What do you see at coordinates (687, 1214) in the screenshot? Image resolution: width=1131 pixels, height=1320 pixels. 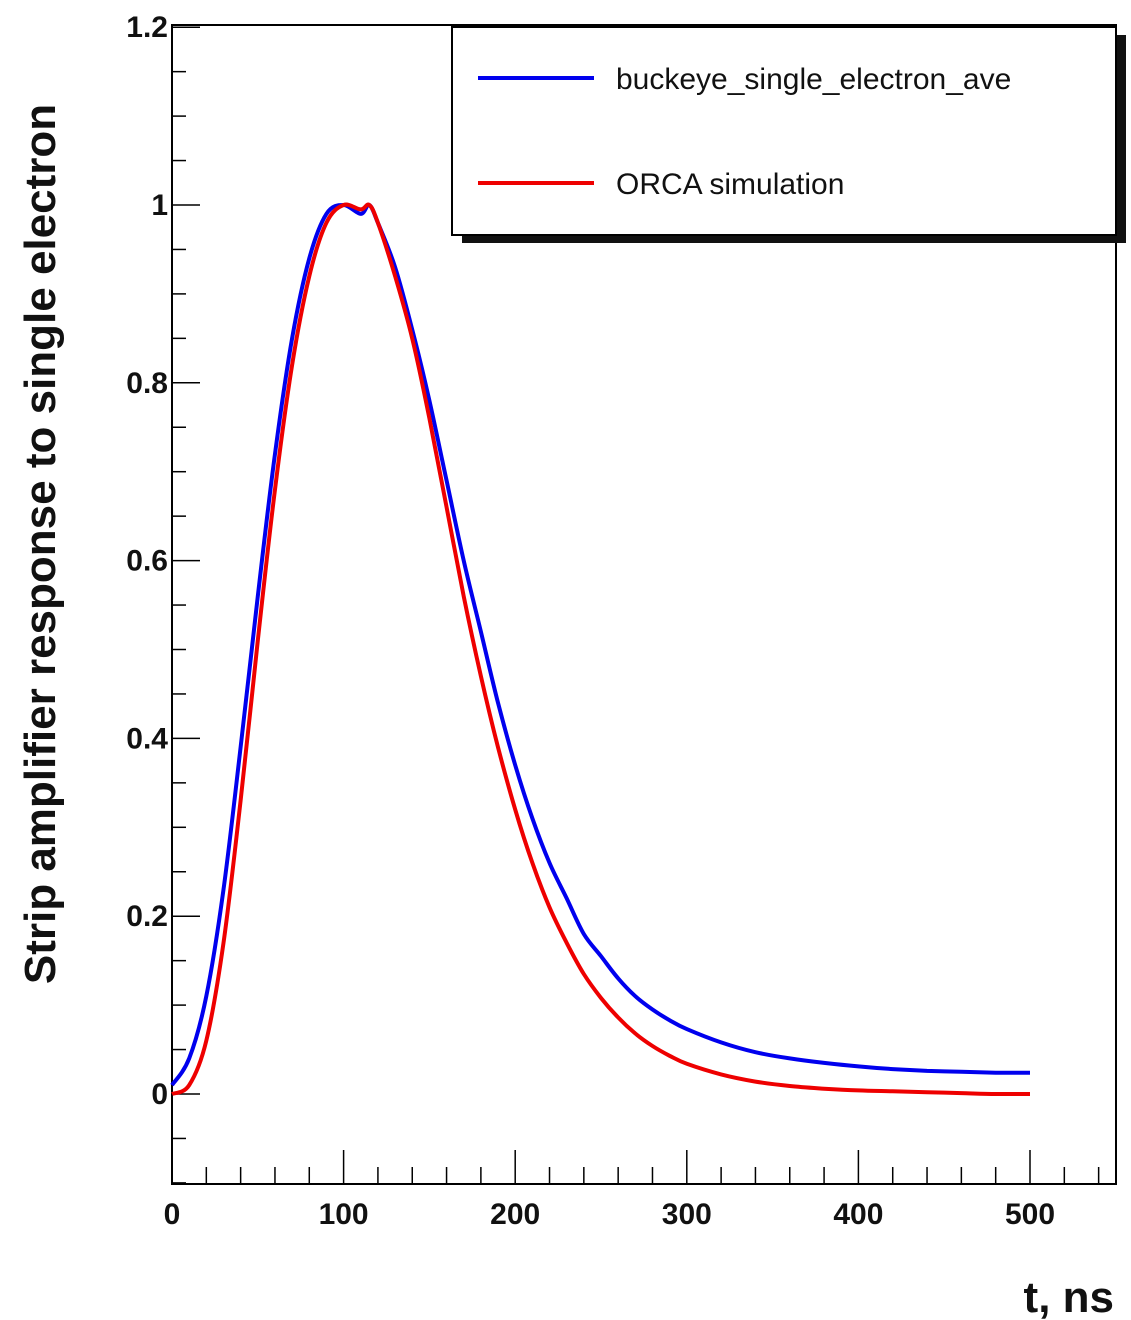 I see `x-tick-label: 300` at bounding box center [687, 1214].